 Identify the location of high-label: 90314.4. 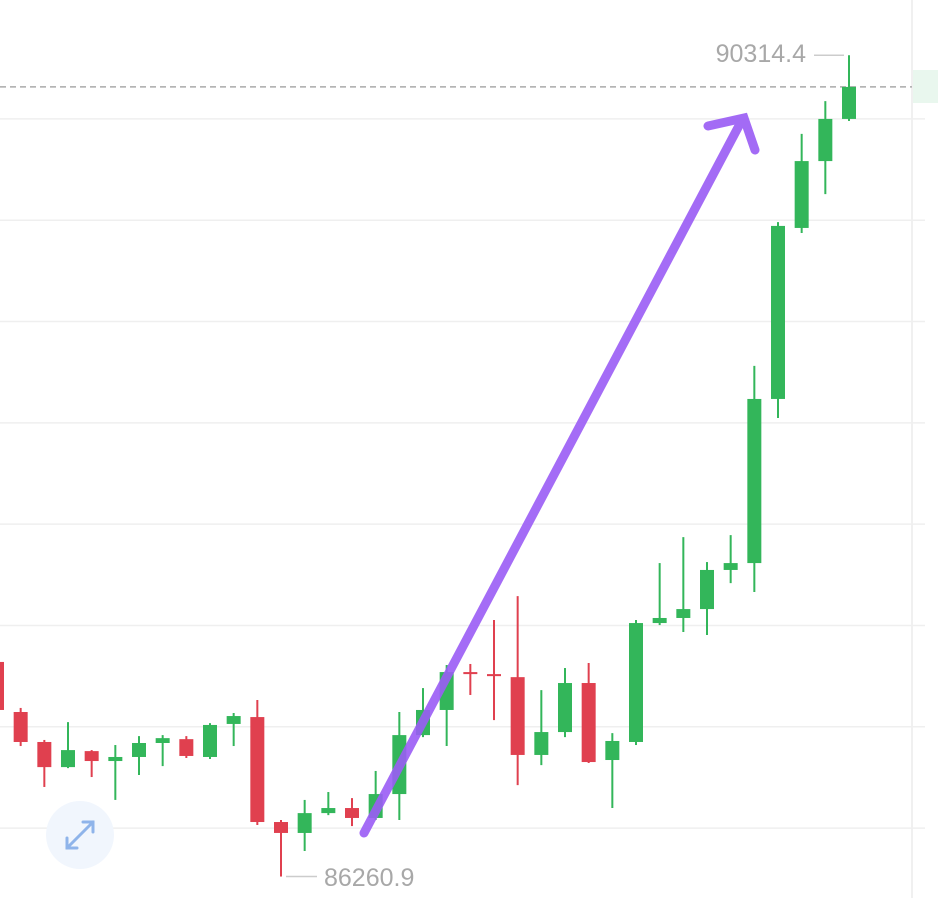
(761, 54).